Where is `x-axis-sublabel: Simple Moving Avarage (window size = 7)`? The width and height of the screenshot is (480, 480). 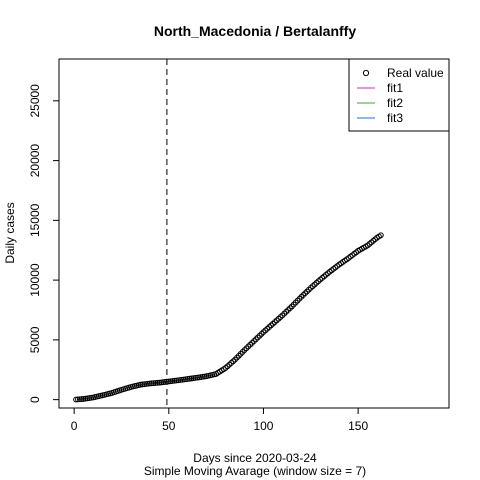
x-axis-sublabel: Simple Moving Avarage (window size = 7) is located at coordinates (255, 471).